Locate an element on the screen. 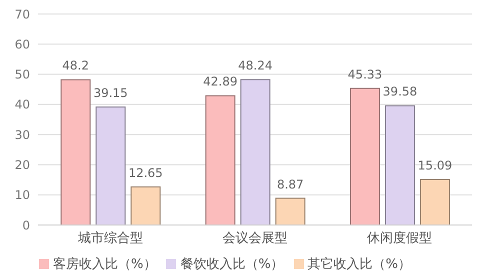  data-label: 12.65 is located at coordinates (145, 173).